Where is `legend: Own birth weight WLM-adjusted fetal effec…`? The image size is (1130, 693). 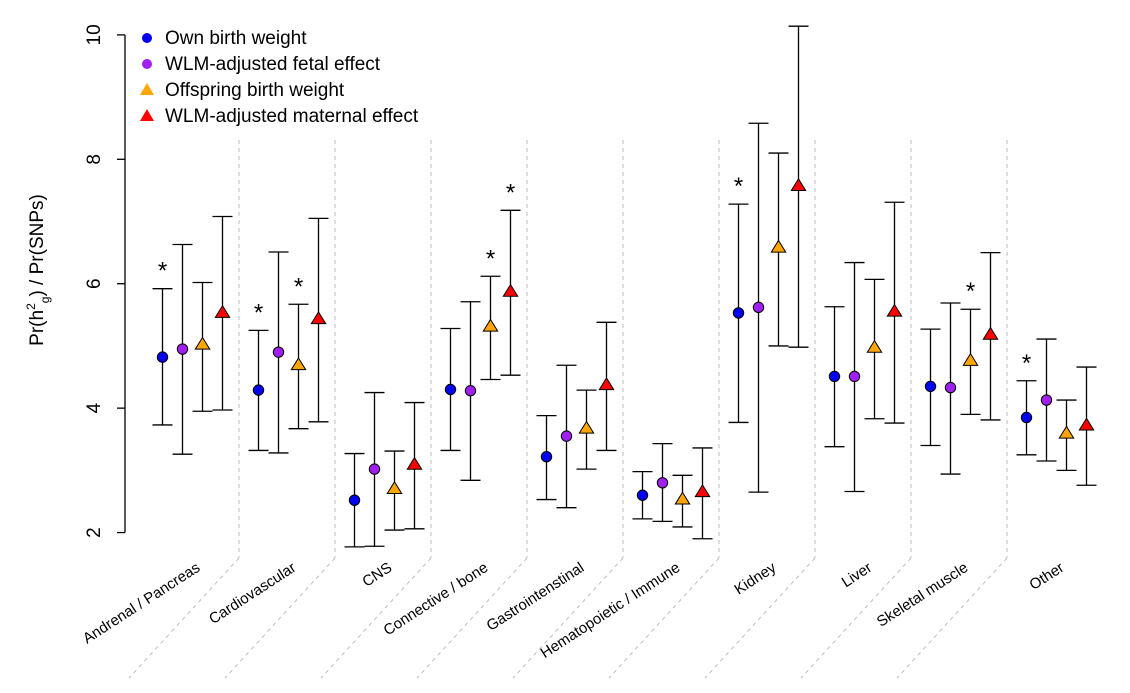
legend: Own birth weight WLM-adjusted fetal effec… is located at coordinates (279, 77).